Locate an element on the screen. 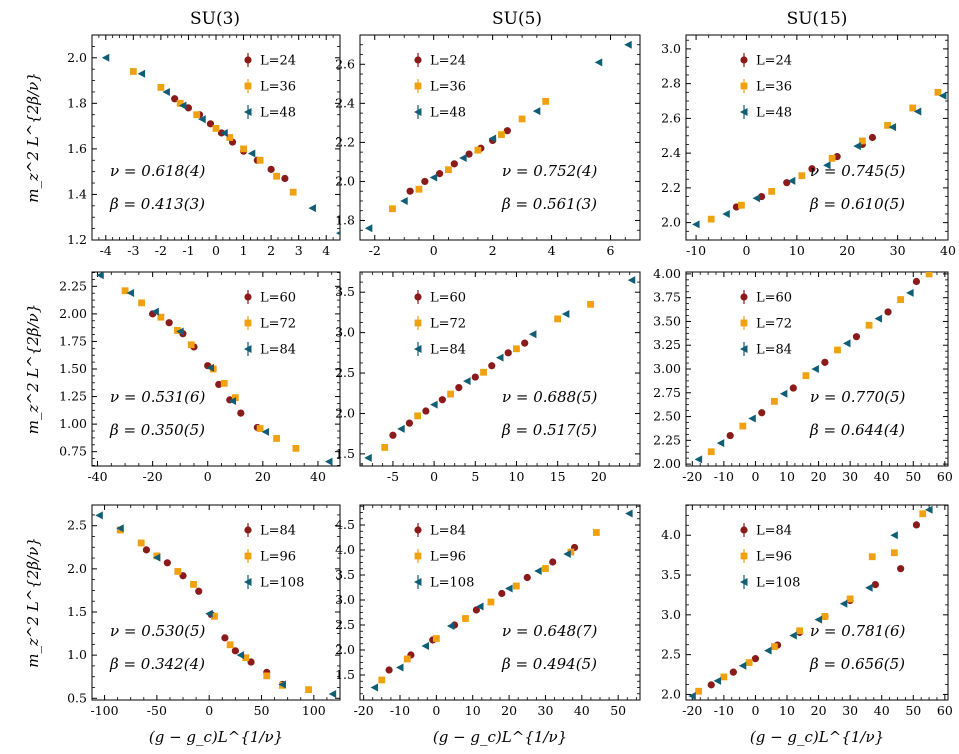 The image size is (959, 754). y-tick-label: 4.00 is located at coordinates (667, 273).